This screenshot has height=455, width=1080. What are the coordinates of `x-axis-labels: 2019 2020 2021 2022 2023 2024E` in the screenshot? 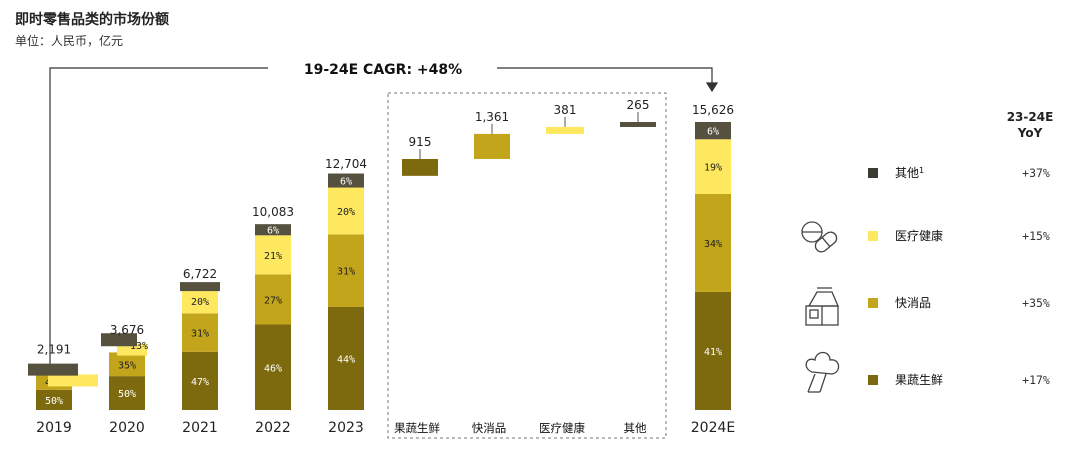 It's located at (385, 428).